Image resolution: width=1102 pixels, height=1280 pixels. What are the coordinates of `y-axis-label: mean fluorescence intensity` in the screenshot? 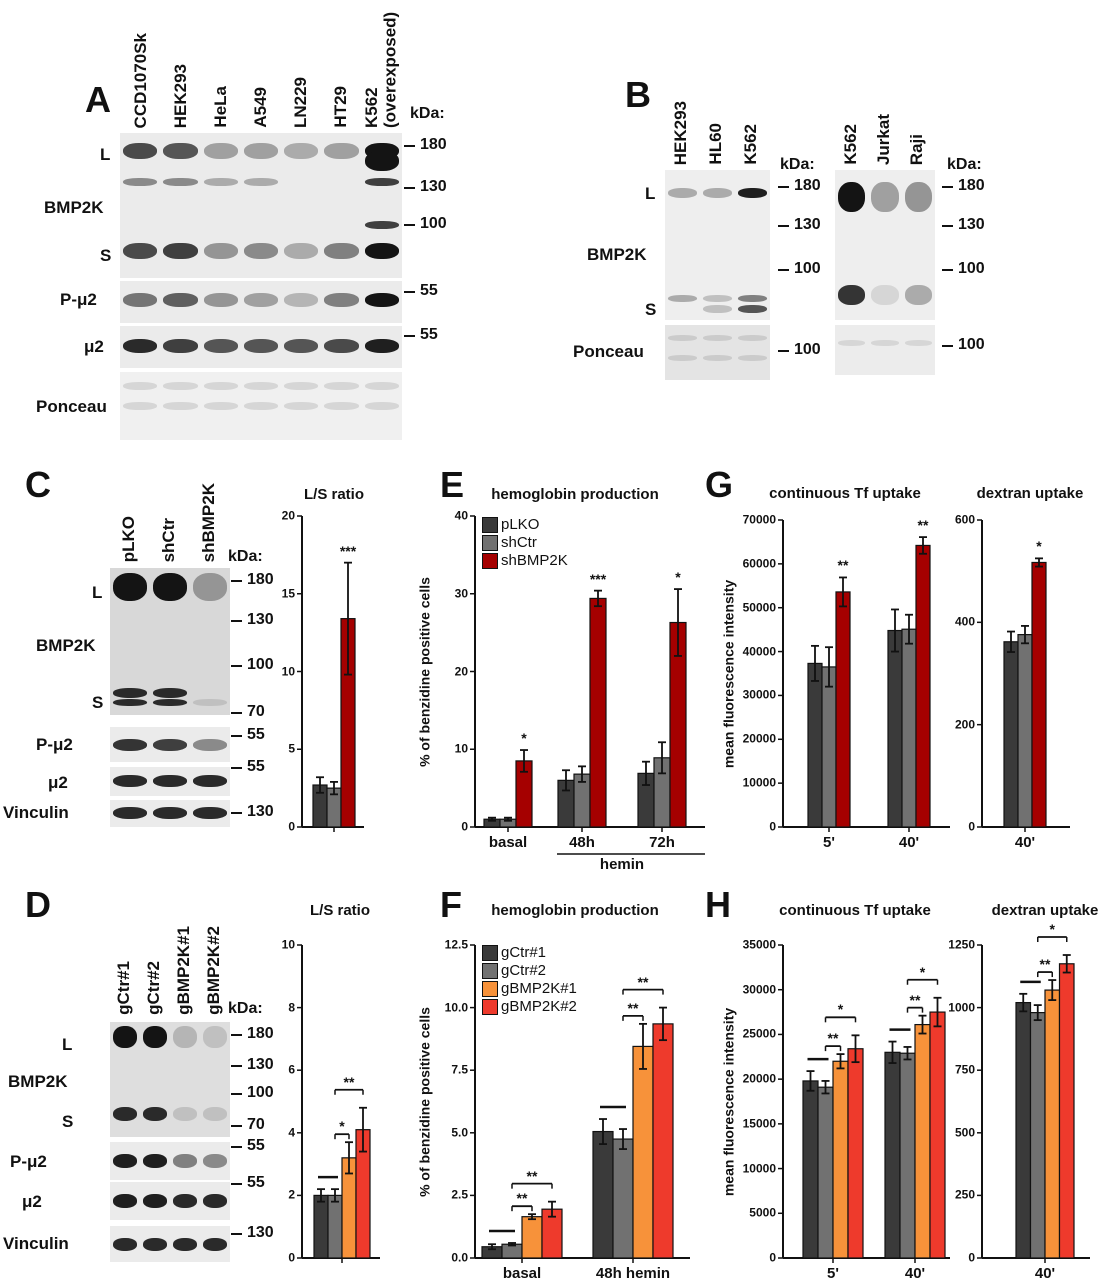 It's located at (728, 673).